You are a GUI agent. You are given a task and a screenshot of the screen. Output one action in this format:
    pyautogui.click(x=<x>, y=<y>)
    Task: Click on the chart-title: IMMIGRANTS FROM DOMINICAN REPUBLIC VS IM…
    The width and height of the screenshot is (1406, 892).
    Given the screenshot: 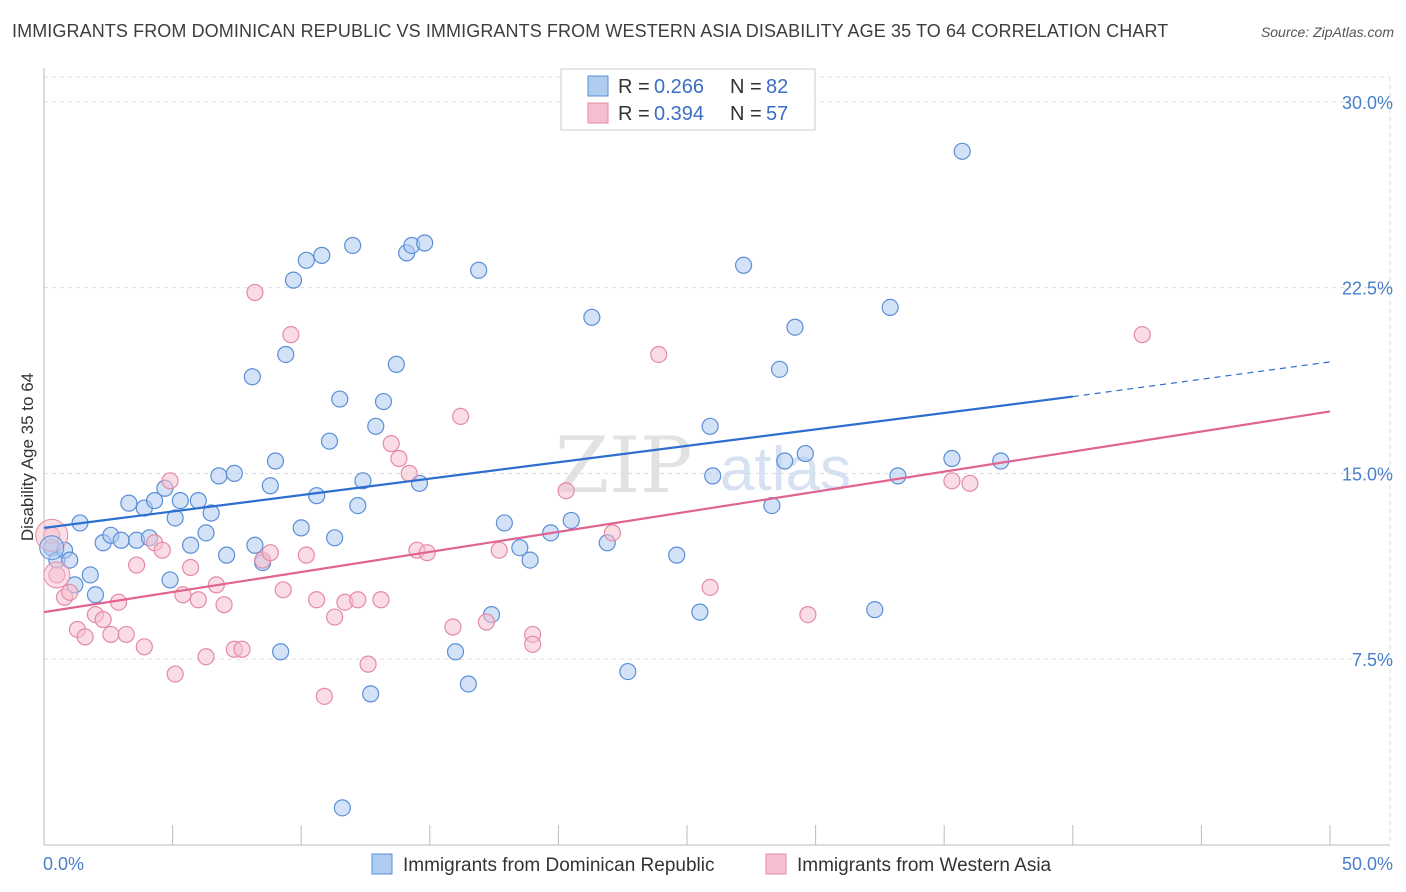 What is the action you would take?
    pyautogui.click(x=590, y=31)
    